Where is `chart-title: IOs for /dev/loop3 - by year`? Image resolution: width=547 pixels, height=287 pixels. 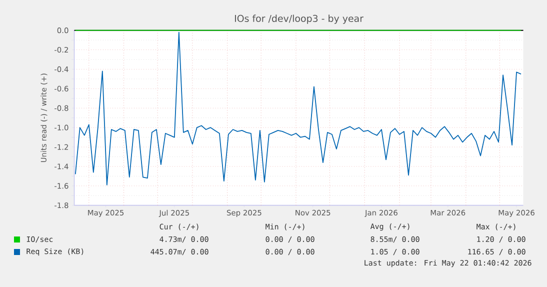
chart-title: IOs for /dev/loop3 - by year is located at coordinates (299, 19).